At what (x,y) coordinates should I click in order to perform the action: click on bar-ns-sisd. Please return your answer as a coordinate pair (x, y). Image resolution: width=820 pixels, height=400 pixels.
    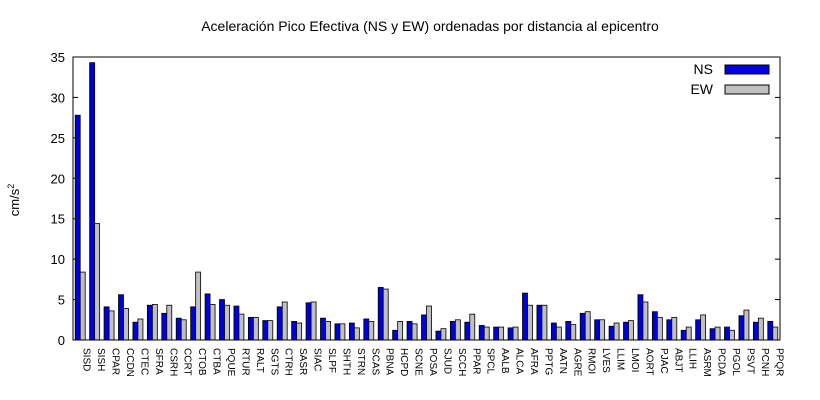
    Looking at the image, I should click on (77, 227).